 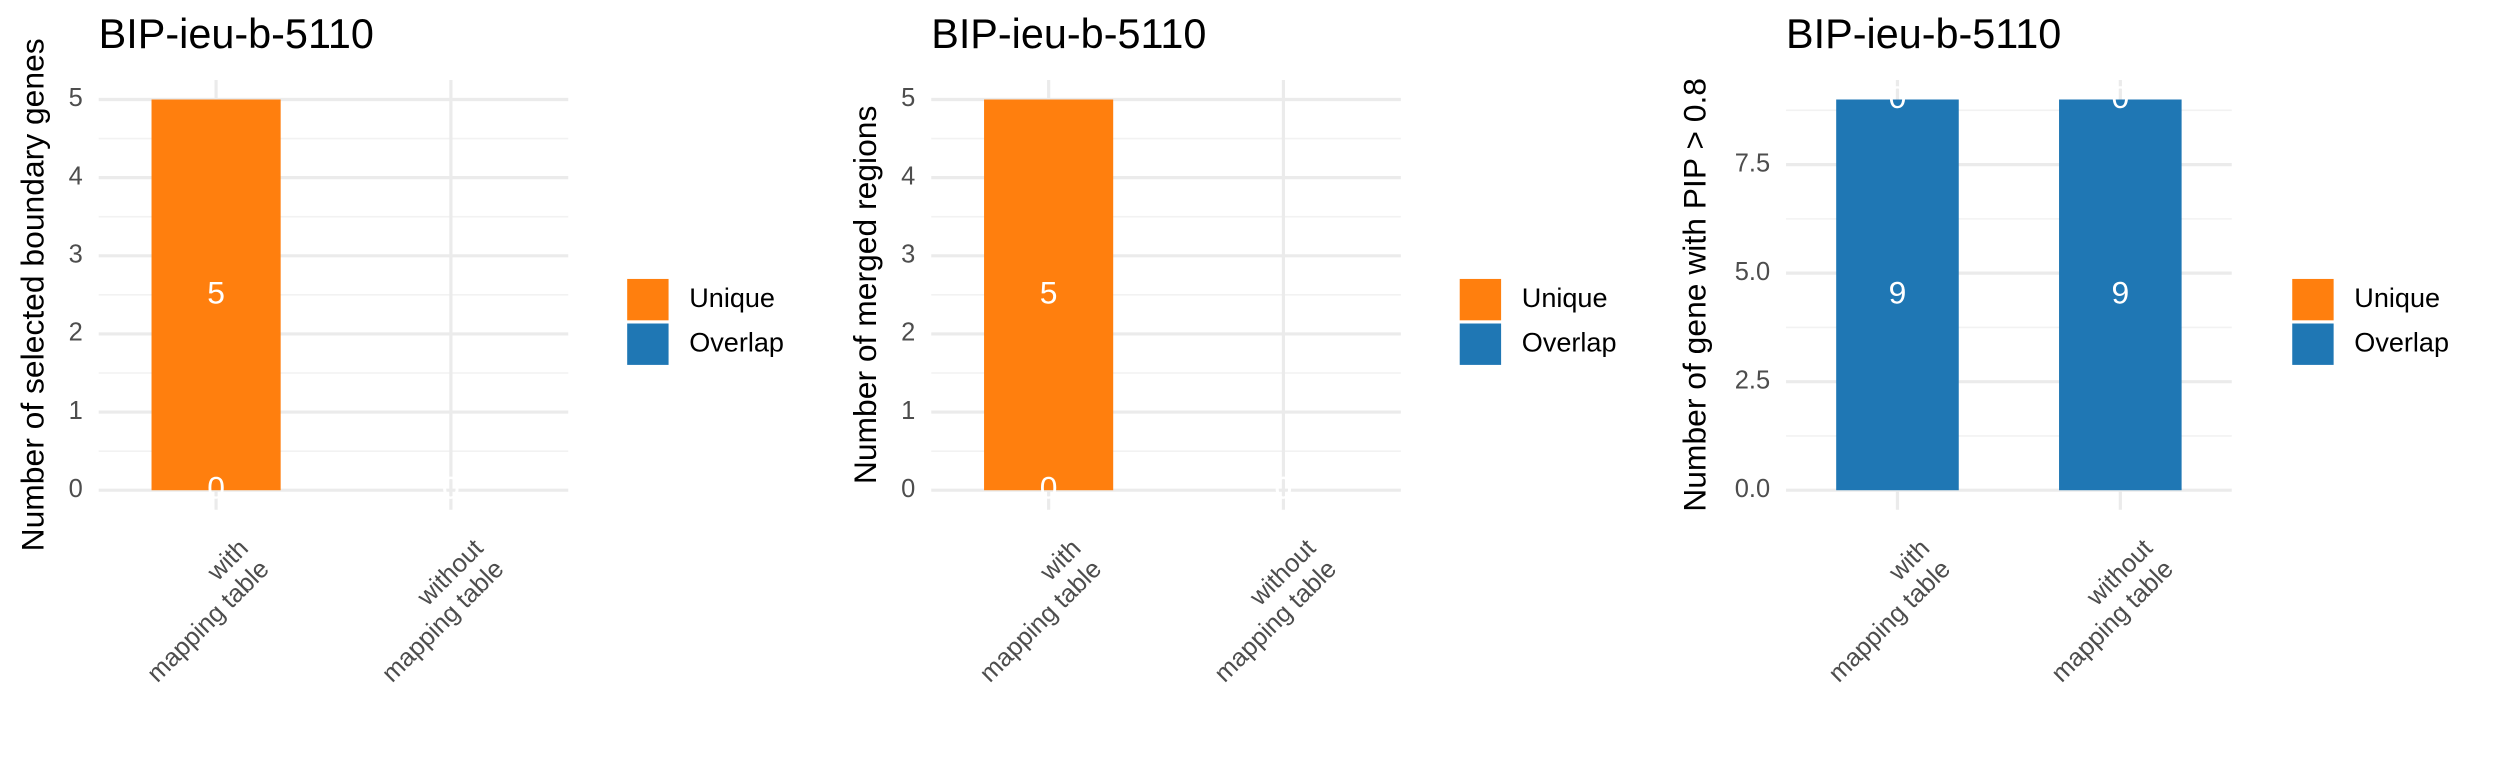 What do you see at coordinates (1752, 163) in the screenshot?
I see `y-tick-label: 7.5` at bounding box center [1752, 163].